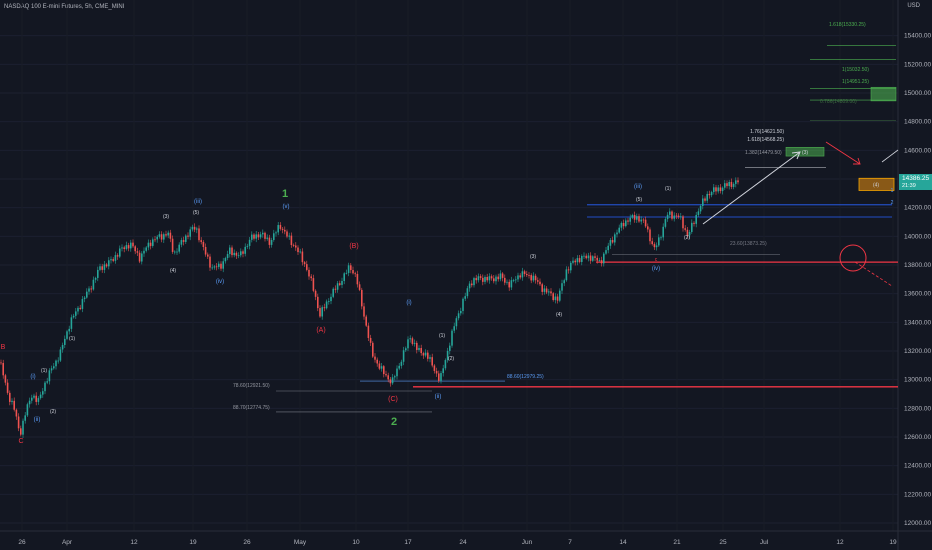  What do you see at coordinates (193, 542) in the screenshot?
I see `x-tick-label: 19` at bounding box center [193, 542].